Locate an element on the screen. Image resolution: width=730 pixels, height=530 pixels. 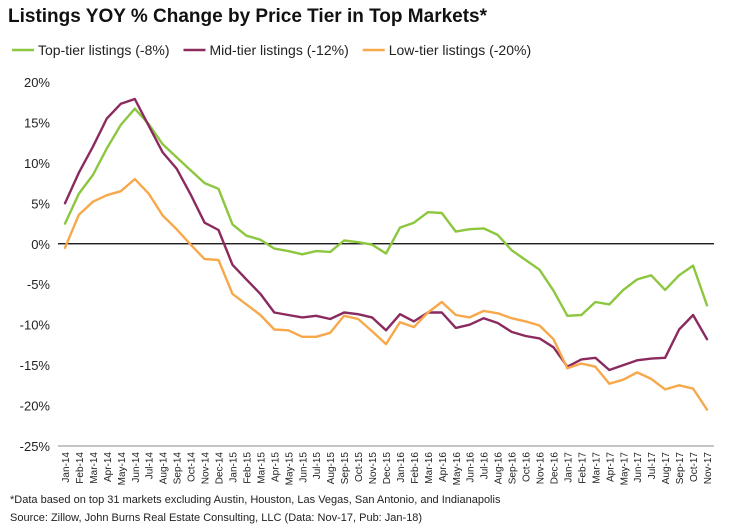
x-tick-label: Dec-14 is located at coordinates (220, 468).